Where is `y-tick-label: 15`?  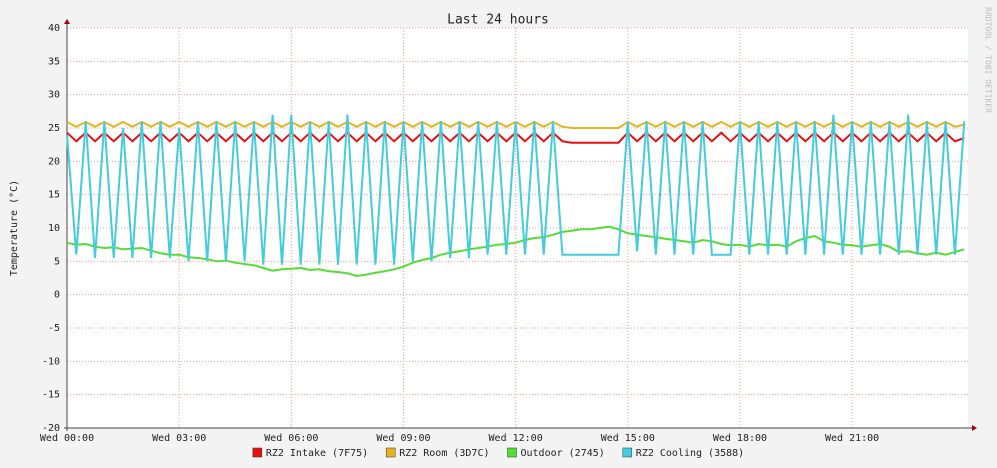
y-tick-label: 15 is located at coordinates (54, 195).